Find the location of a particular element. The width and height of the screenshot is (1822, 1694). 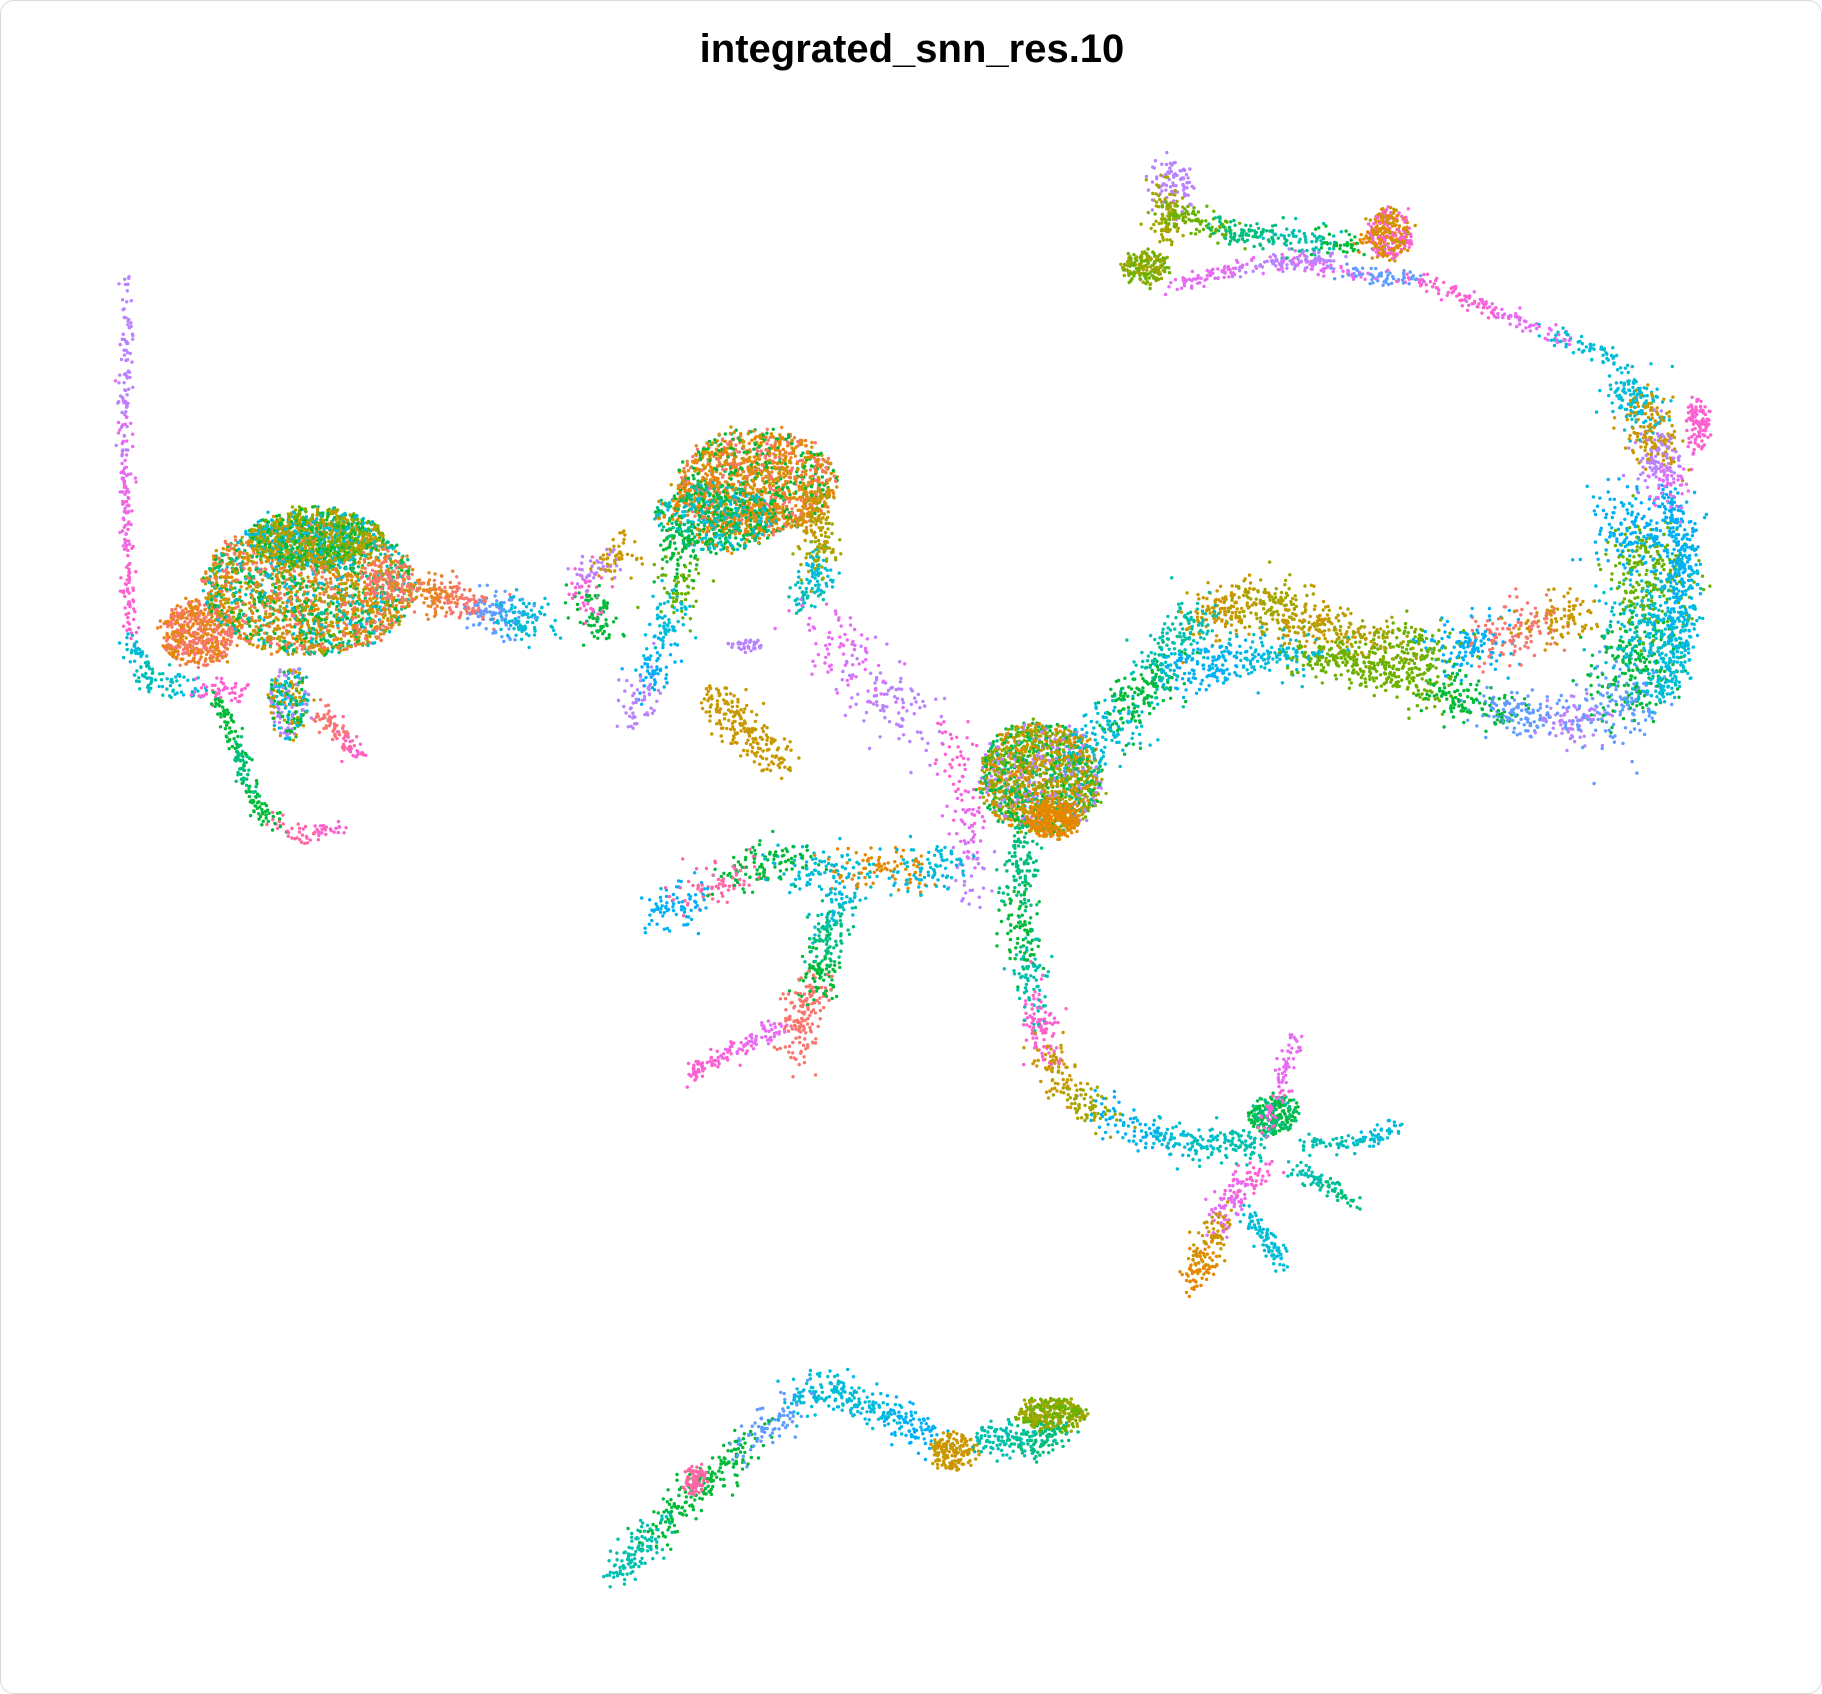

chart-title: integrated_snn_res.10 is located at coordinates (912, 49).